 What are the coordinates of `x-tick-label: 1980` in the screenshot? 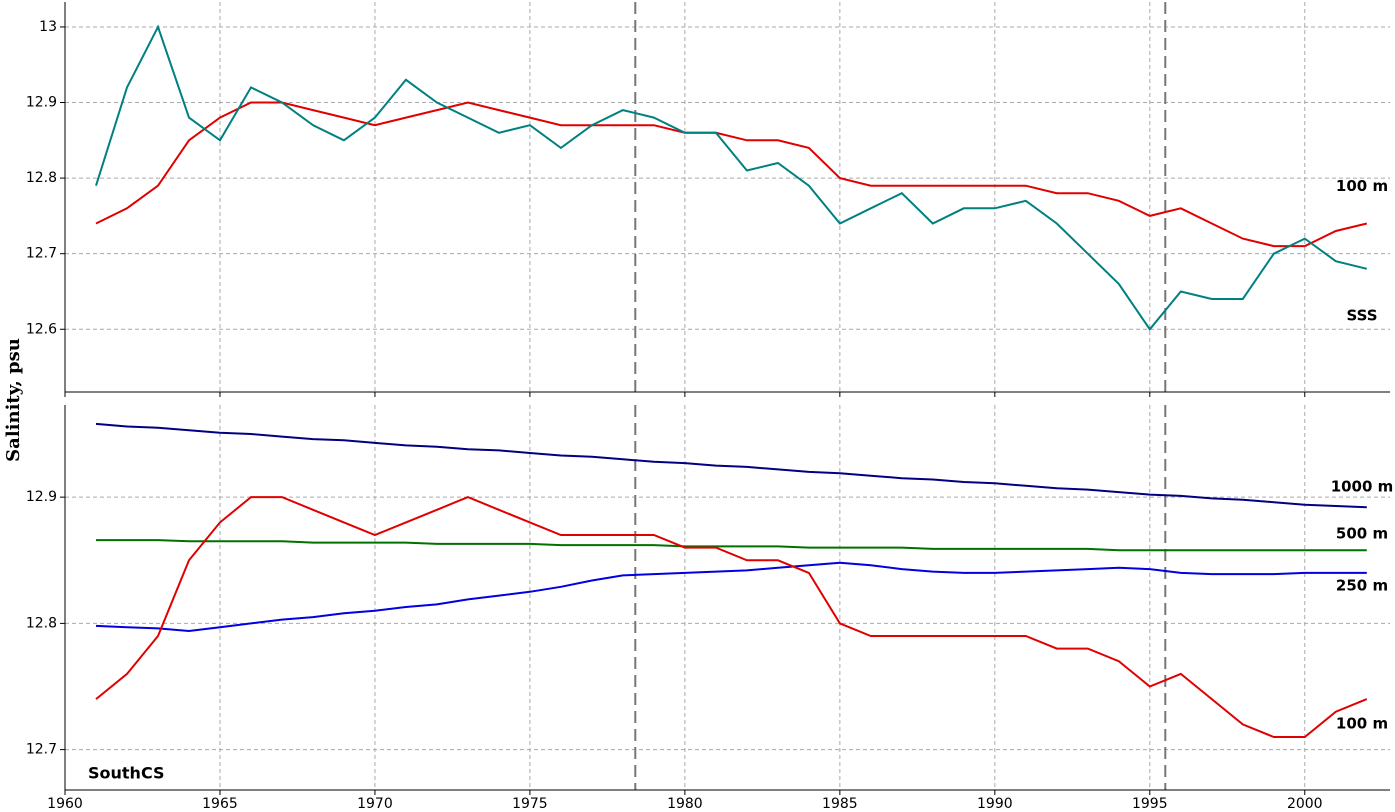 It's located at (685, 804).